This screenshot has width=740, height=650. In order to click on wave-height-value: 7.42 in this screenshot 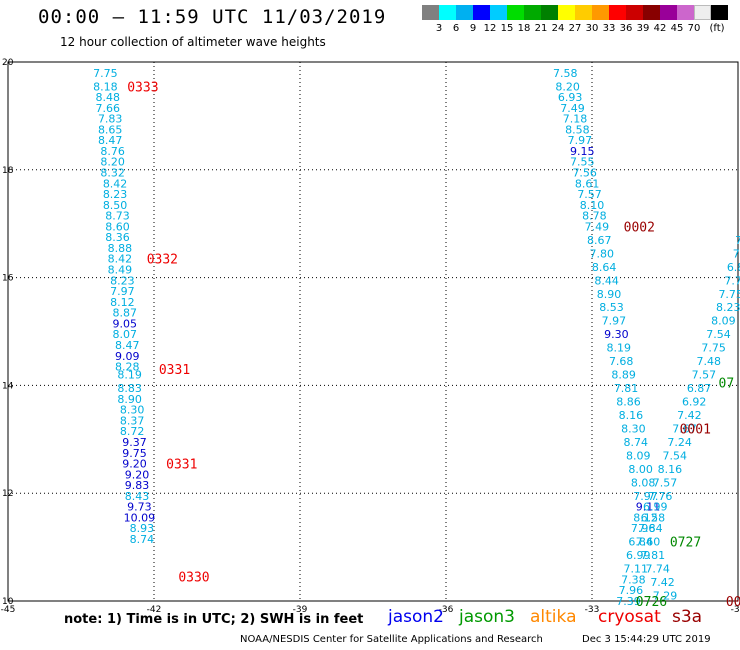, I will do `click(689, 415)`.